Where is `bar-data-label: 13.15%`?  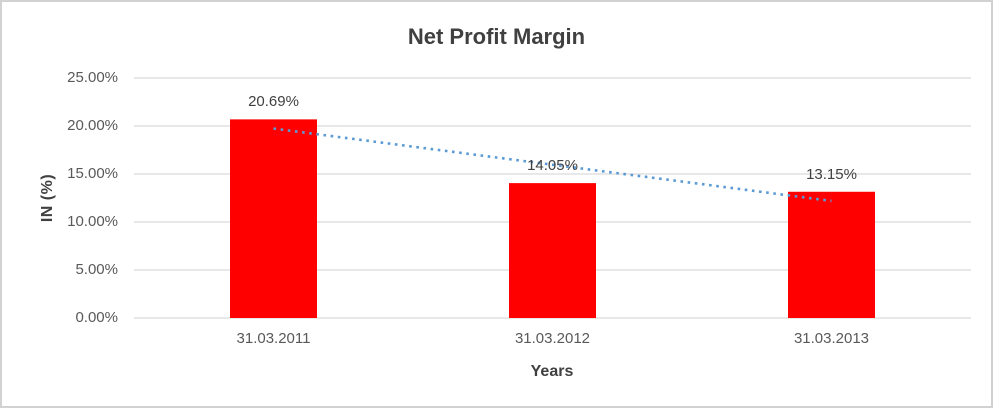 bar-data-label: 13.15% is located at coordinates (831, 174).